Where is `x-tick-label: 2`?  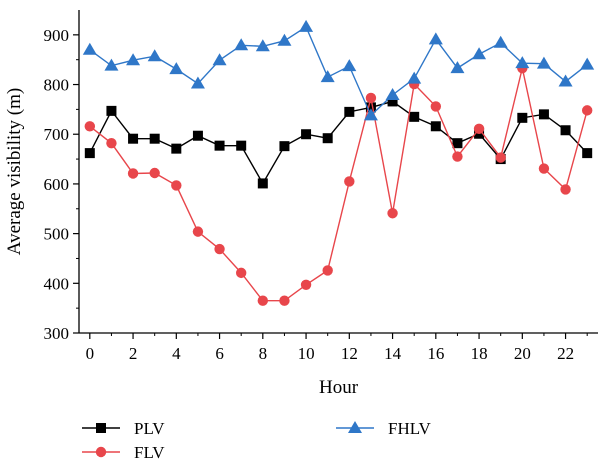
x-tick-label: 2 is located at coordinates (133, 353).